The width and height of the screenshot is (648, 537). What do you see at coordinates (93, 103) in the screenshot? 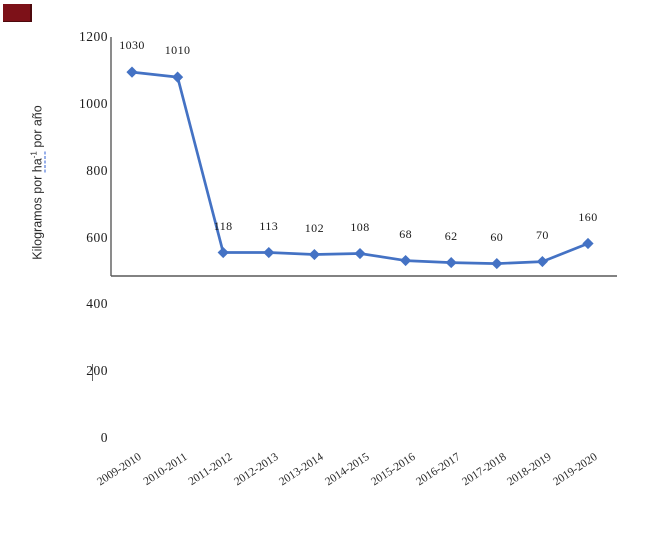
I see `y-tick-label: 1000` at bounding box center [93, 103].